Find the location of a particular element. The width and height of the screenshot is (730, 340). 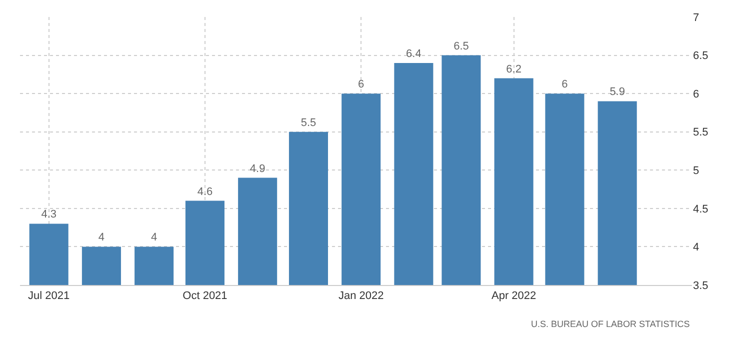

x-tick-label: Oct 2021 is located at coordinates (205, 296).